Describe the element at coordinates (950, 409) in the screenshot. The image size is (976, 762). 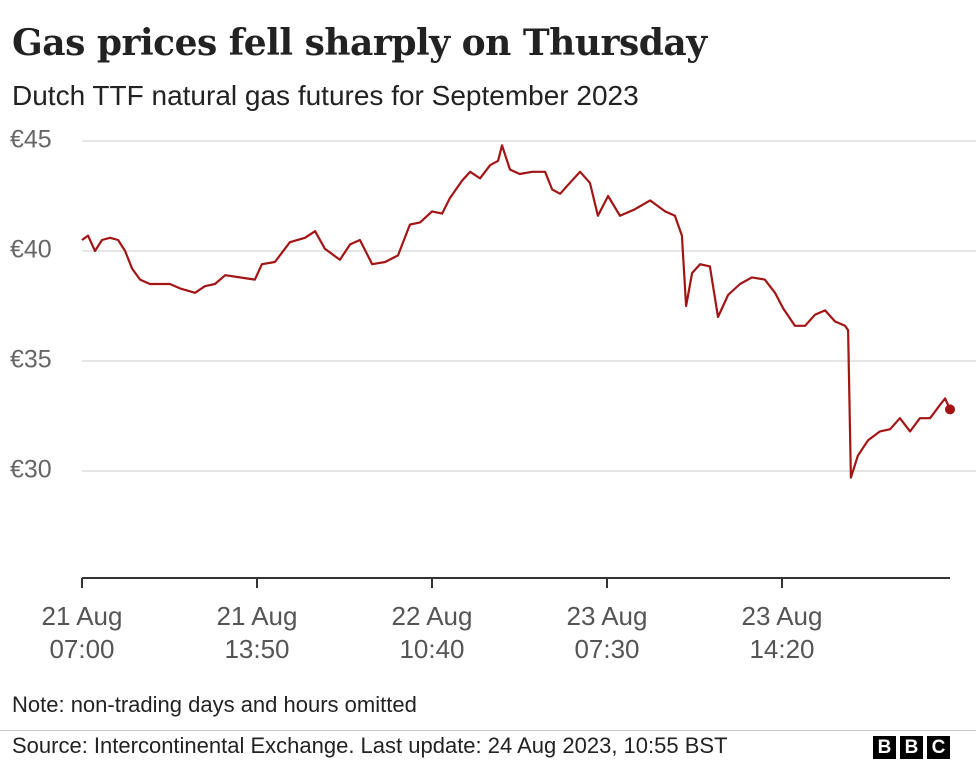
I see `end-point` at that location.